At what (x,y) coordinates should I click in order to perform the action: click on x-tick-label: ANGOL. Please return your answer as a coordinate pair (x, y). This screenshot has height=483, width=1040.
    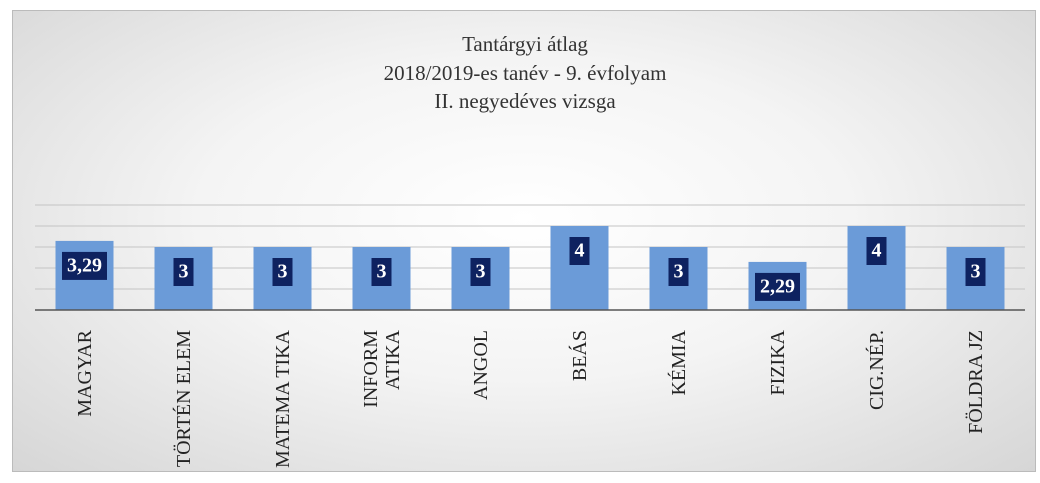
    Looking at the image, I should click on (480, 365).